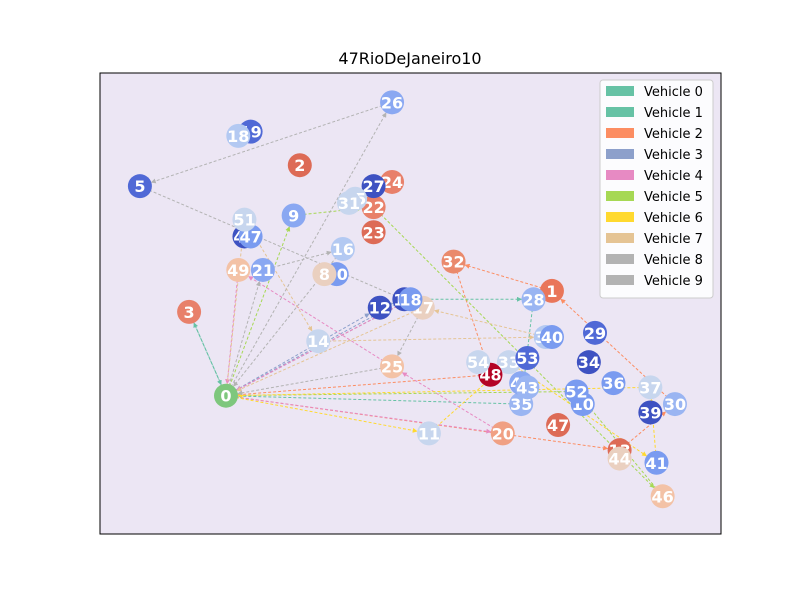  I want to click on customer-node: 22, so click(373, 207).